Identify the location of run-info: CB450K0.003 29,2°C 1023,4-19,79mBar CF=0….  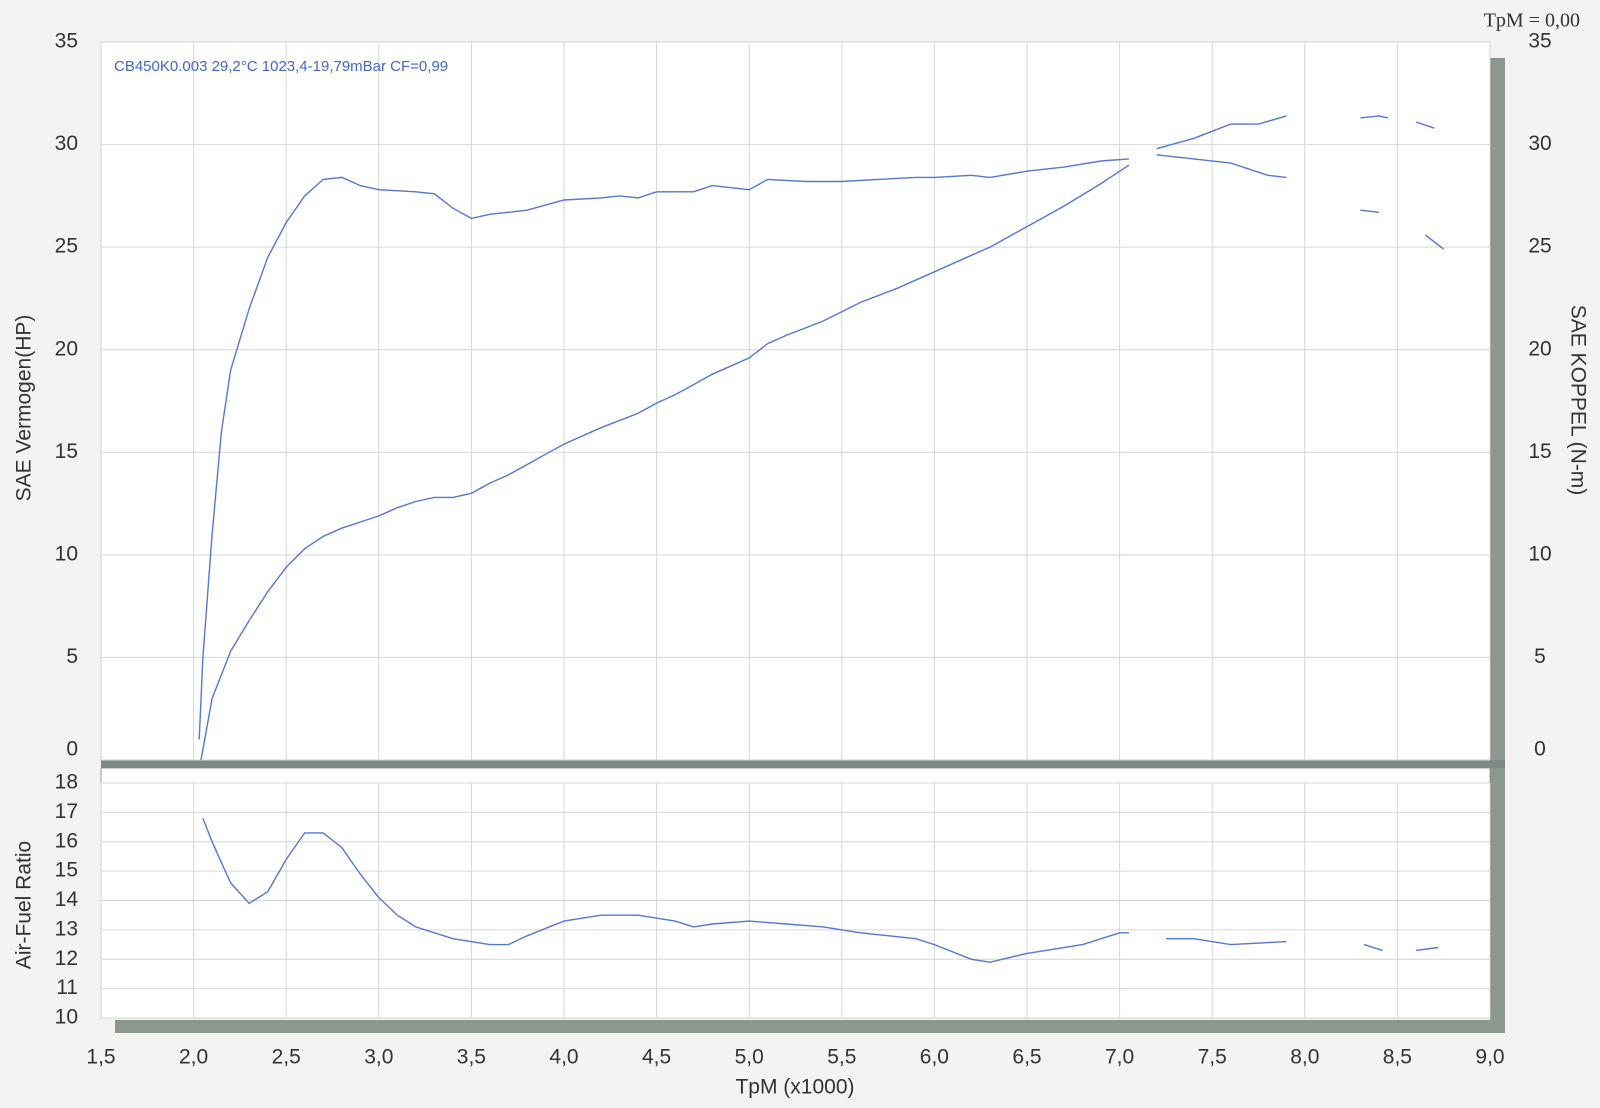
(281, 66).